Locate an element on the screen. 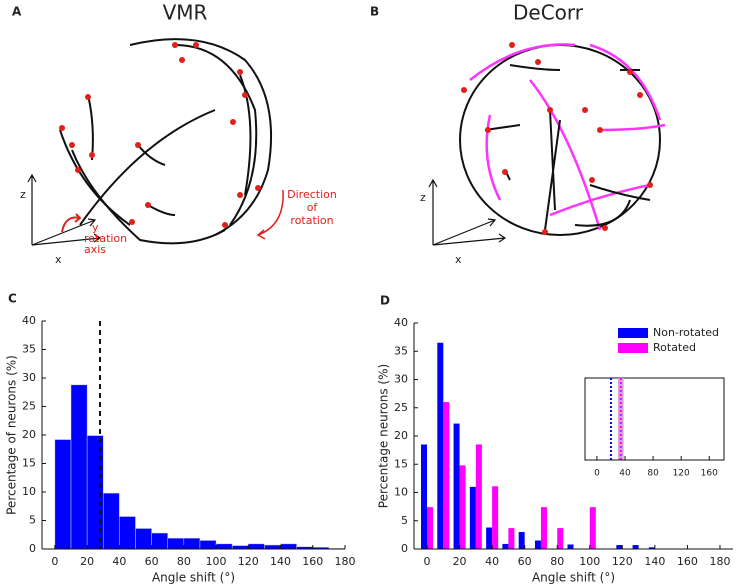  y-tick-label: 15 is located at coordinates (29, 463).